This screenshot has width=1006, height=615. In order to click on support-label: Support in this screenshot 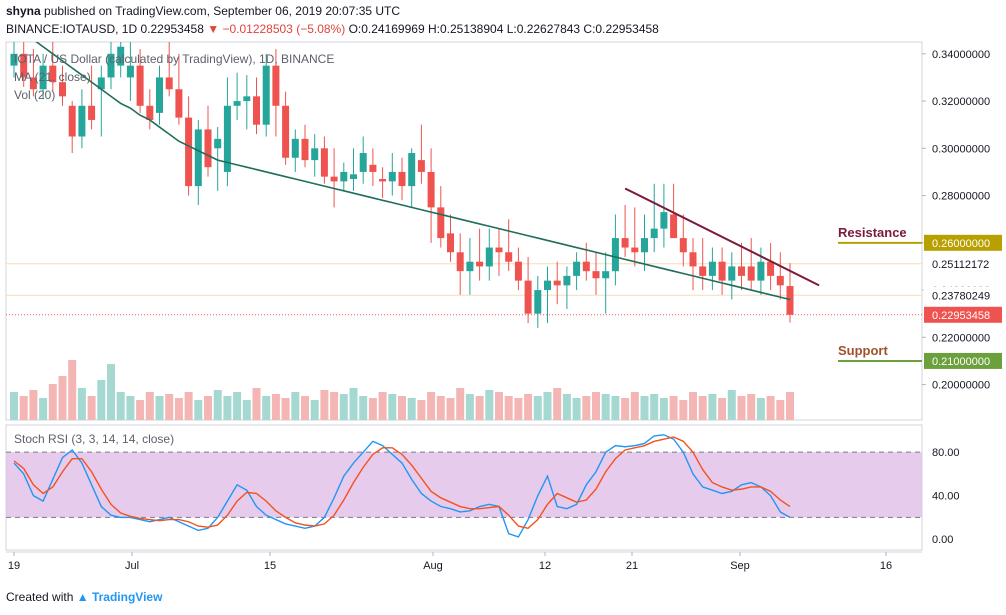, I will do `click(863, 350)`.